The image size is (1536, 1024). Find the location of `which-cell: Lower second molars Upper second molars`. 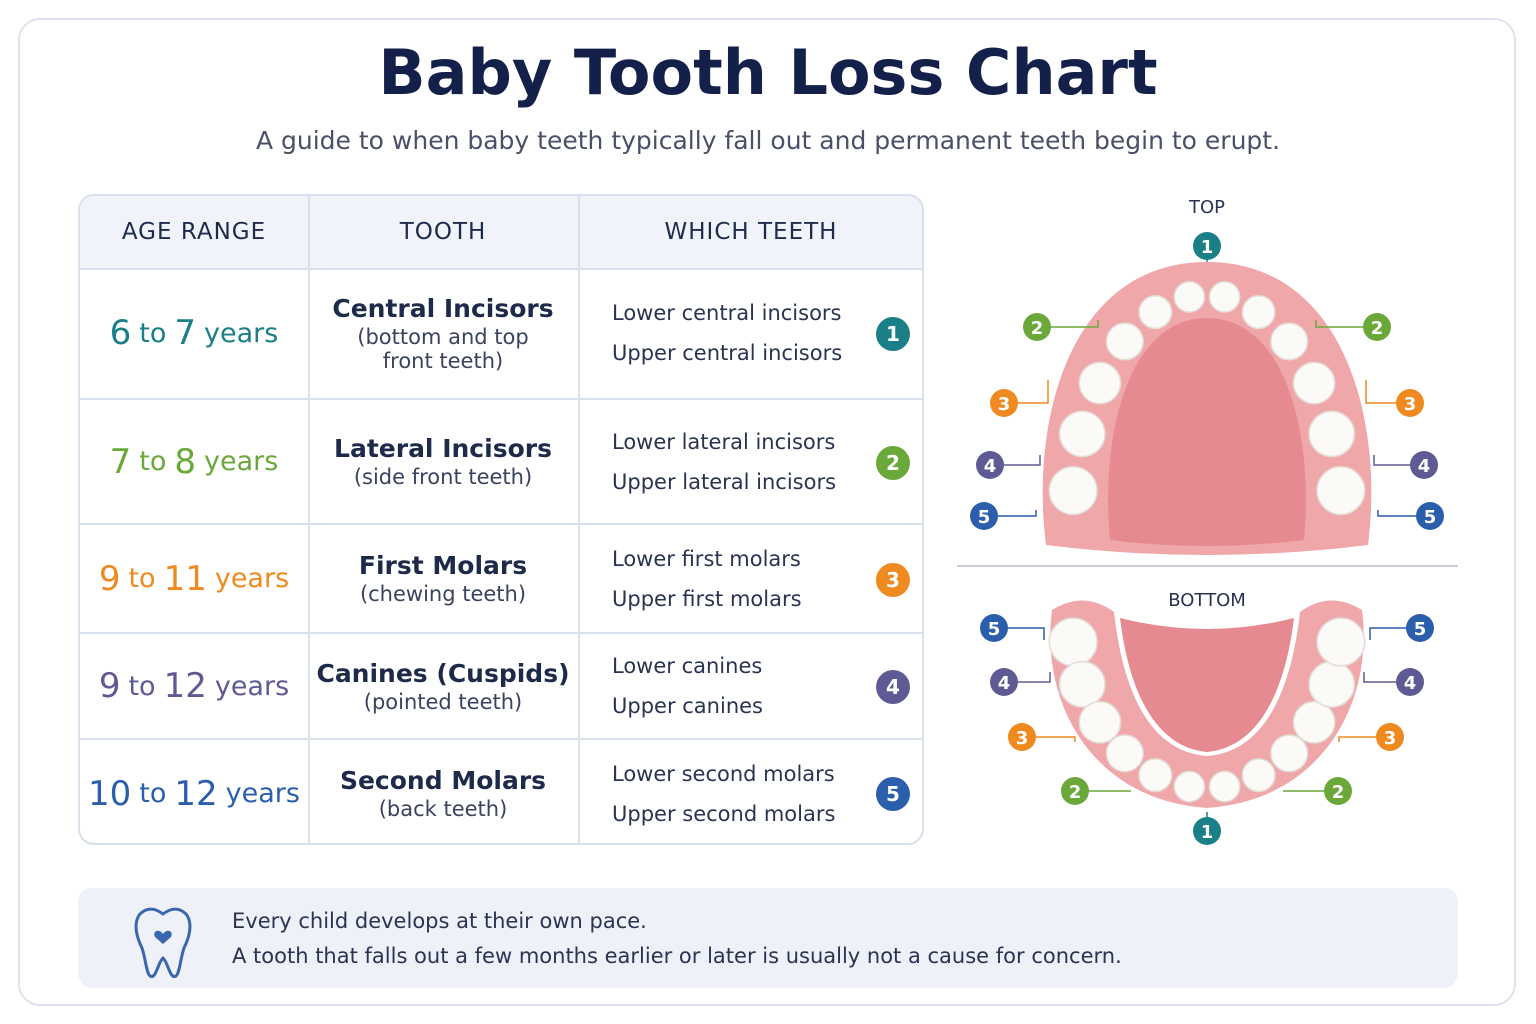

which-cell: Lower second molars Upper second molars is located at coordinates (750, 791).